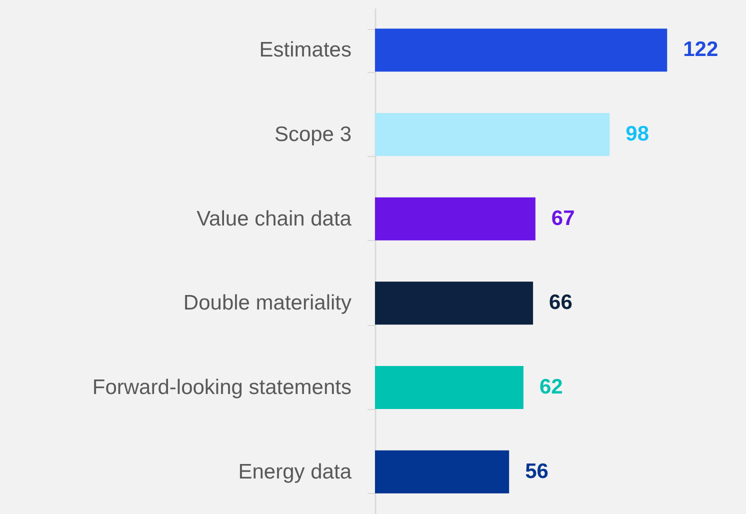 This screenshot has width=746, height=514. What do you see at coordinates (313, 134) in the screenshot?
I see `y-tick-label: Scope 3` at bounding box center [313, 134].